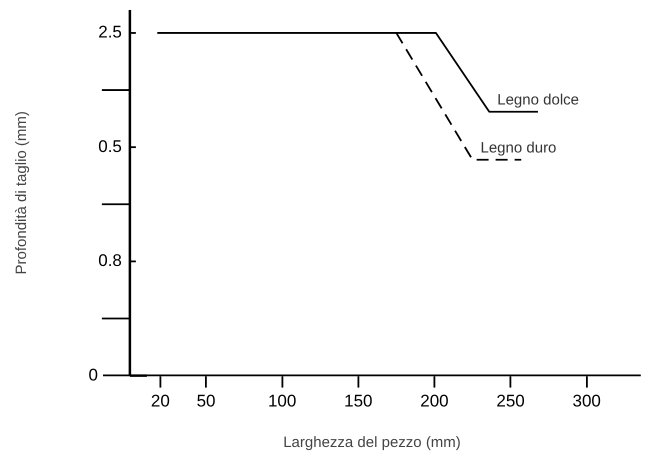  Describe the element at coordinates (206, 400) in the screenshot. I see `x-tick-label: 50` at that location.